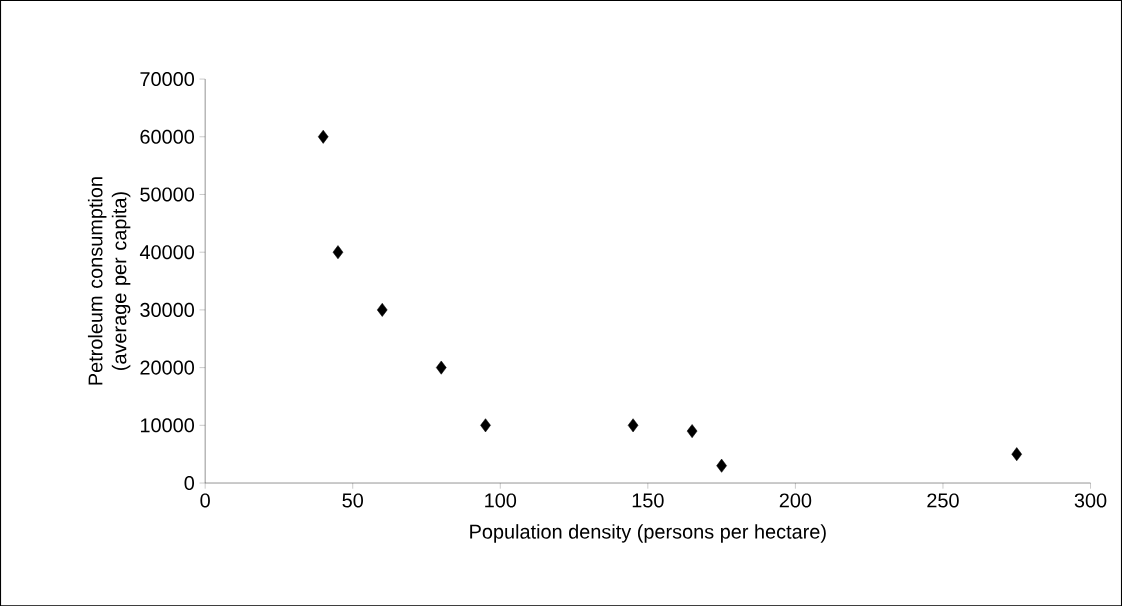  Describe the element at coordinates (167, 309) in the screenshot. I see `y-tick-label: 30000` at that location.